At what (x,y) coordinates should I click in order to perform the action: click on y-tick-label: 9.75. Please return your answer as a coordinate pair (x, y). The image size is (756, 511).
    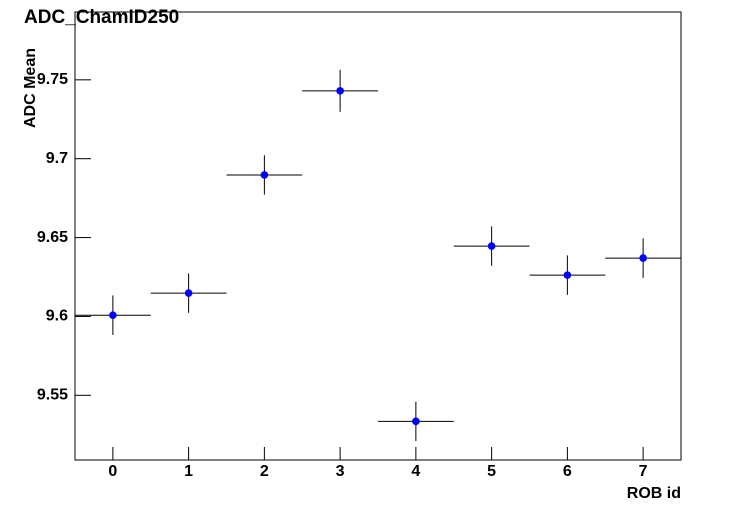
    Looking at the image, I should click on (52, 79).